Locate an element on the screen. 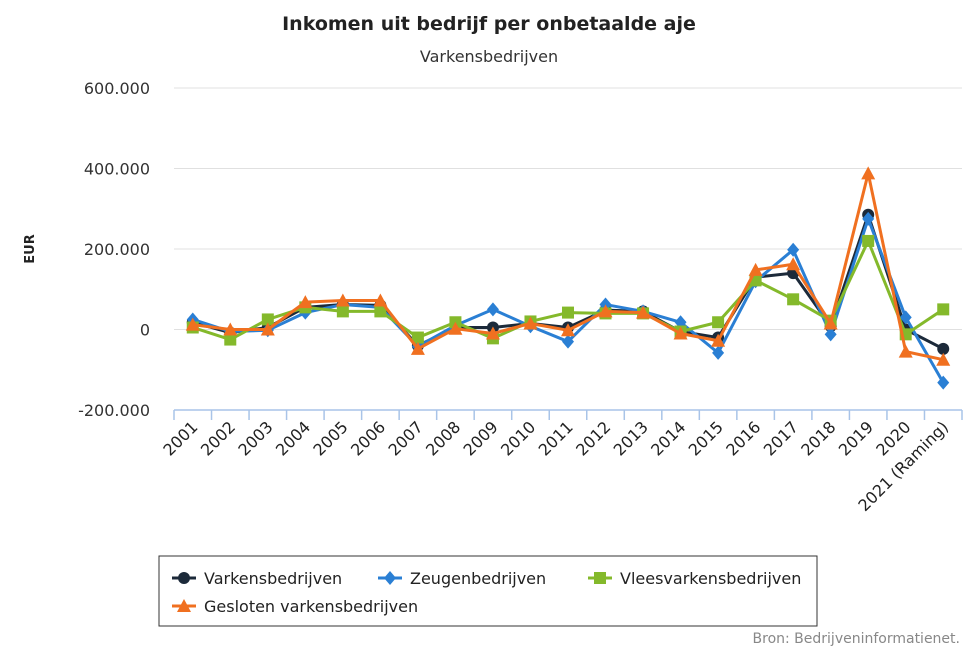 The image size is (978, 652). x-tick-label: 2019 is located at coordinates (856, 438).